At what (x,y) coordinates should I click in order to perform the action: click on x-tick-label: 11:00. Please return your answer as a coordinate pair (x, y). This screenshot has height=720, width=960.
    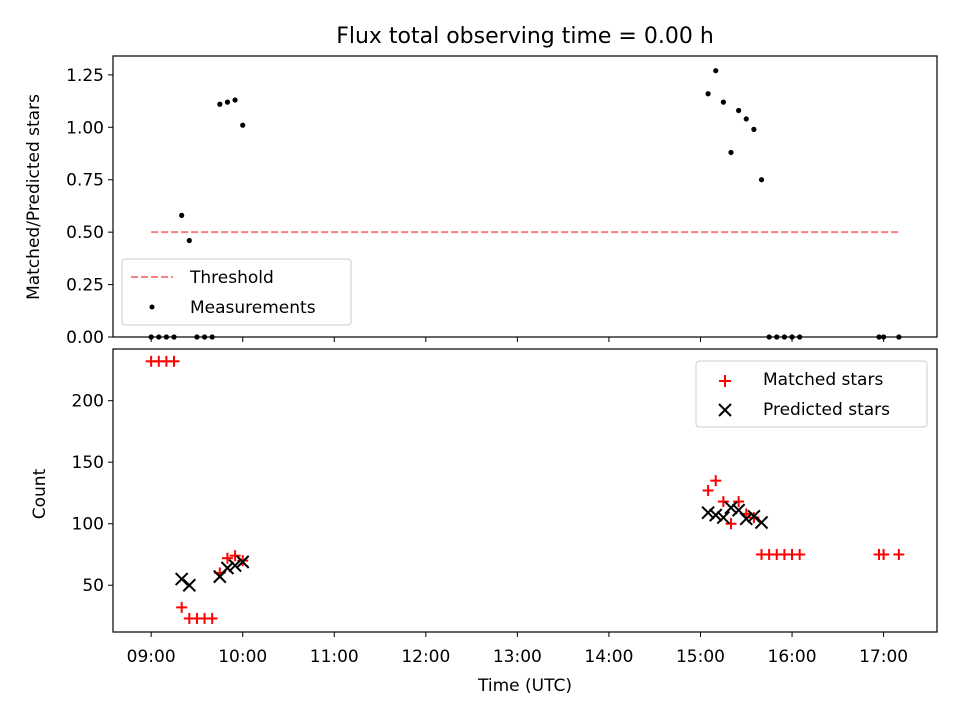
    Looking at the image, I should click on (334, 657).